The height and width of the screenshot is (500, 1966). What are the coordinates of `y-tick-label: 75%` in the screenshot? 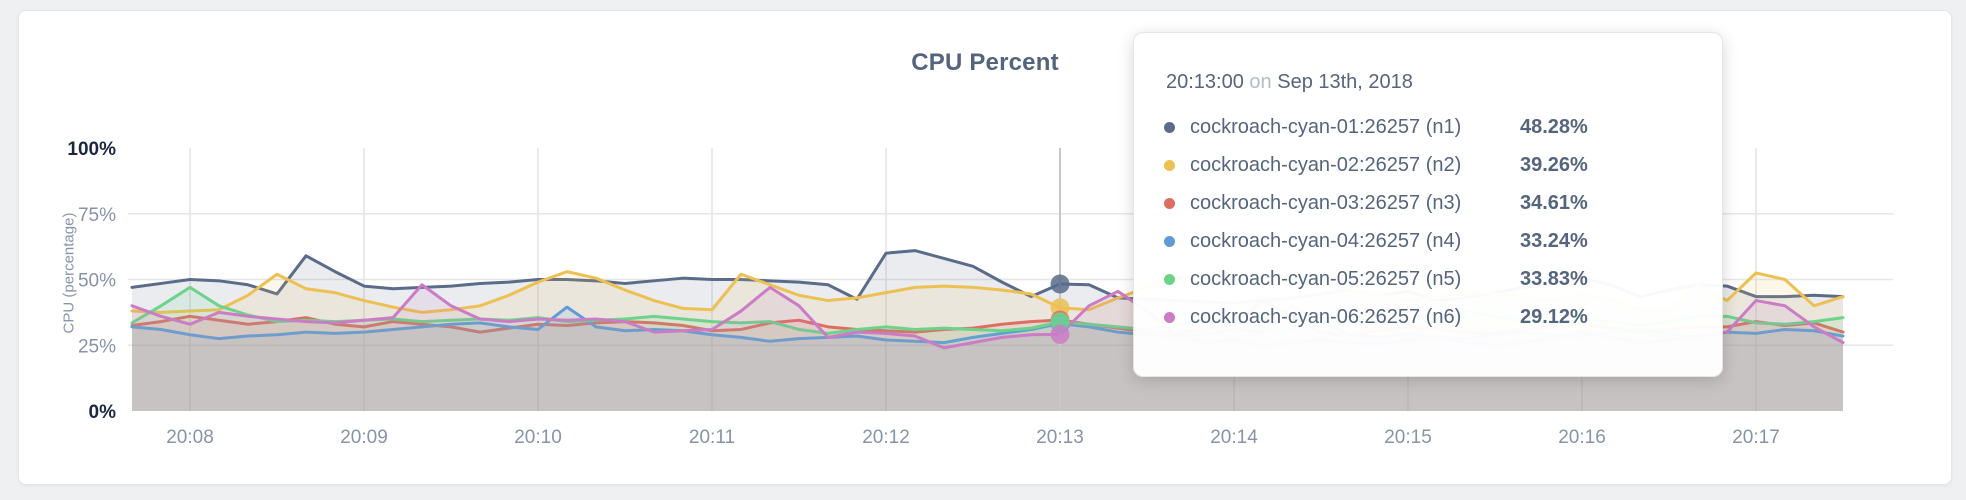 It's located at (97, 215).